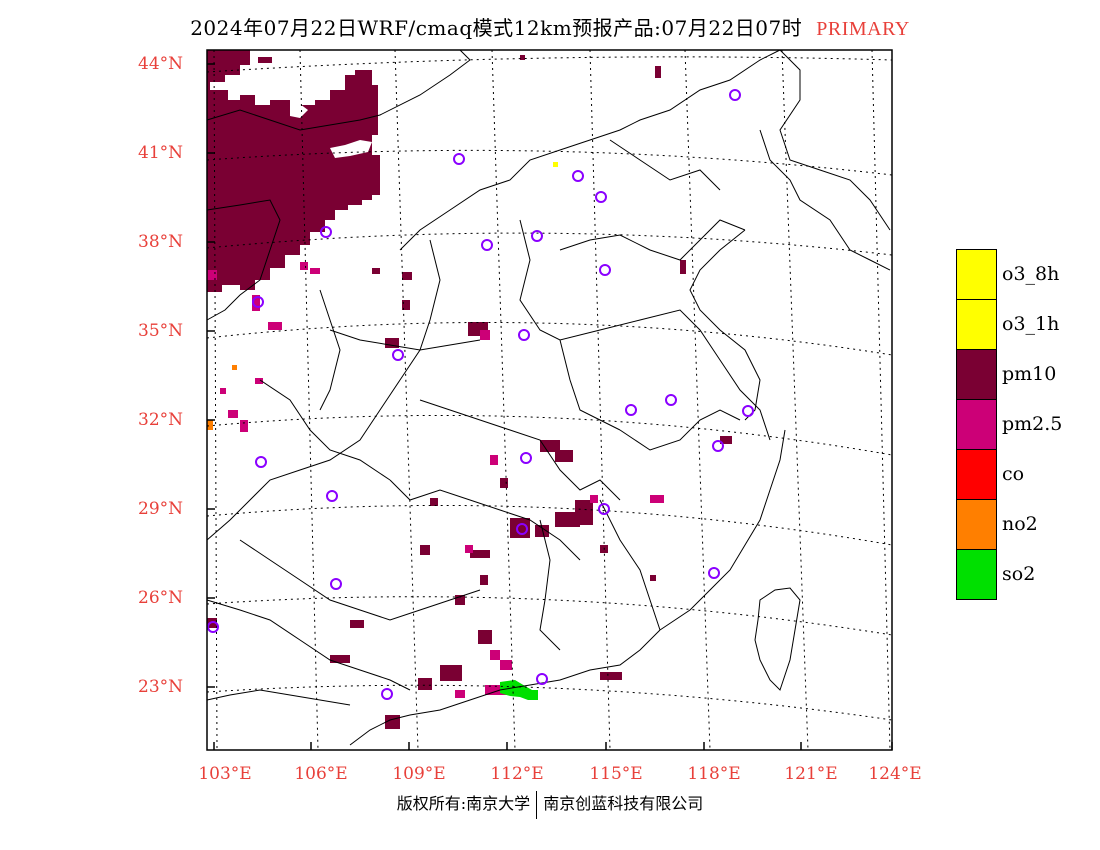  I want to click on legend-swatch-o3-1h, so click(976, 324).